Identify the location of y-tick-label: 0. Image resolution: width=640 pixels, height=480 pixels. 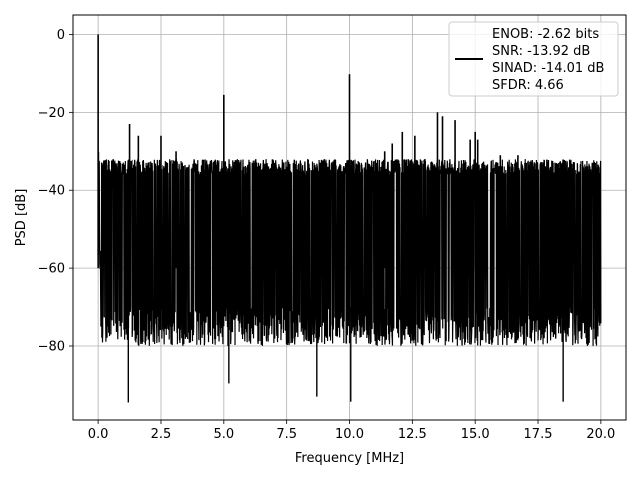
(61, 35).